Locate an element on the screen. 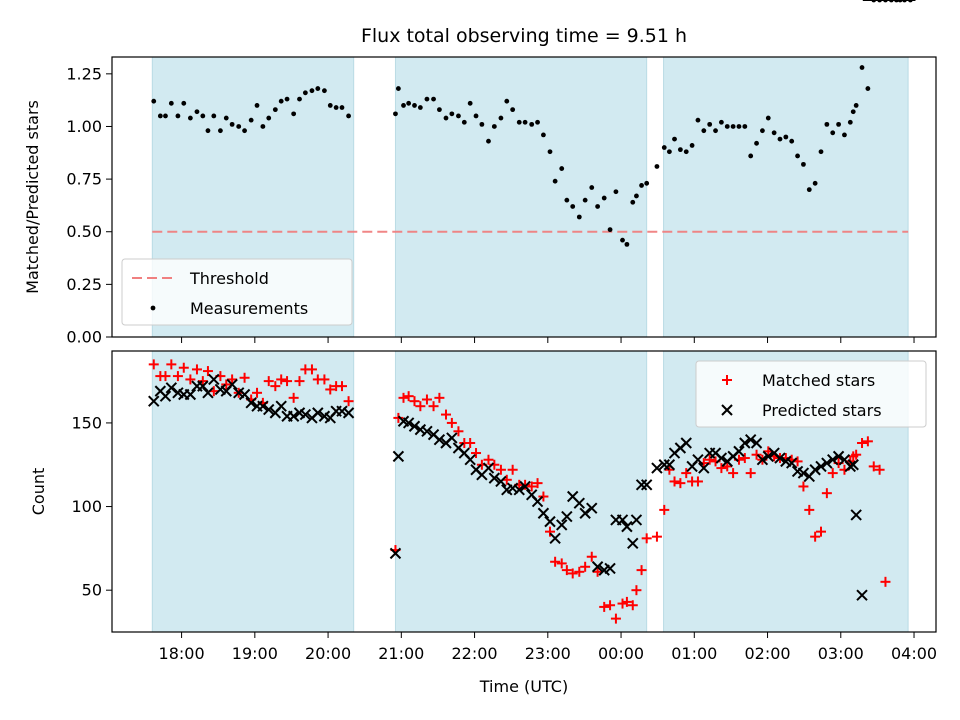 The height and width of the screenshot is (720, 960). y-tick-label: 0.50 is located at coordinates (84, 231).